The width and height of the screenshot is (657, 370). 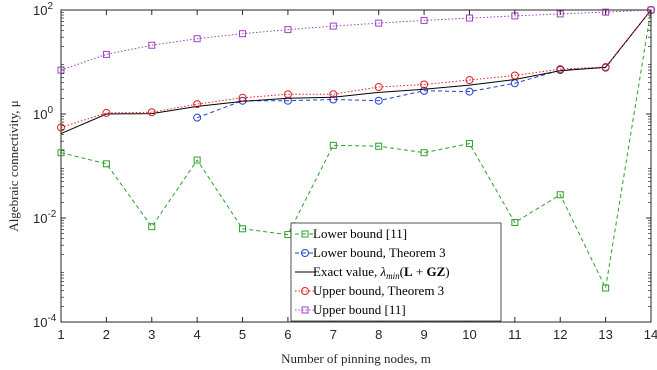 What do you see at coordinates (515, 334) in the screenshot?
I see `x-tick-label: 11` at bounding box center [515, 334].